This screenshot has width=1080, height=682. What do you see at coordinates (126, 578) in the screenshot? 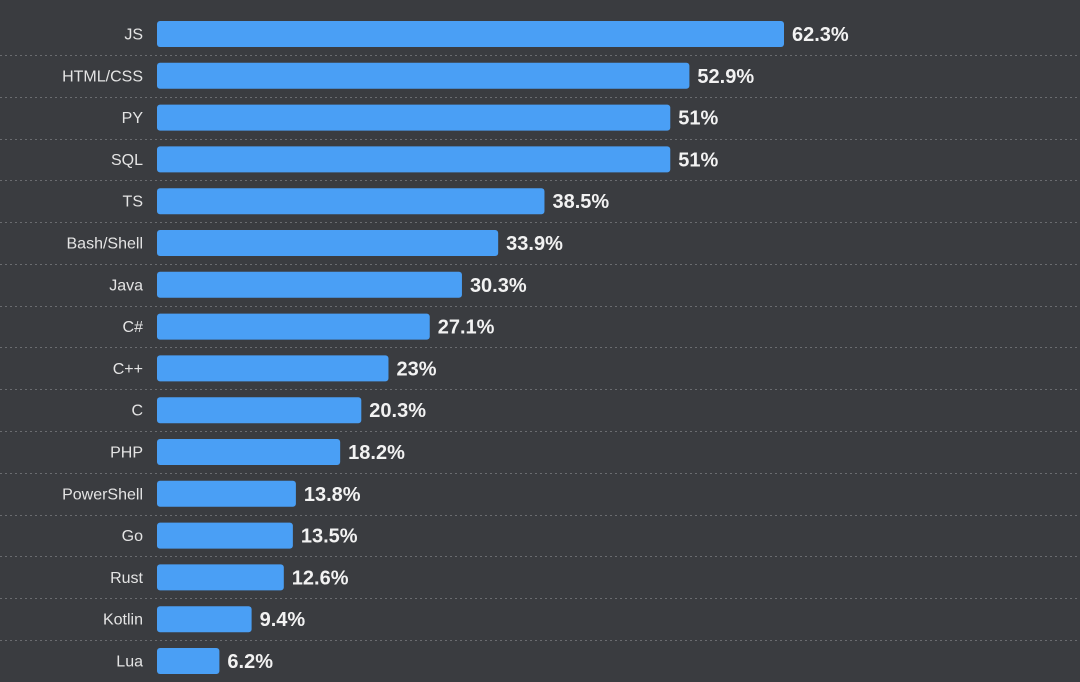
I see `category-label: Rust` at bounding box center [126, 578].